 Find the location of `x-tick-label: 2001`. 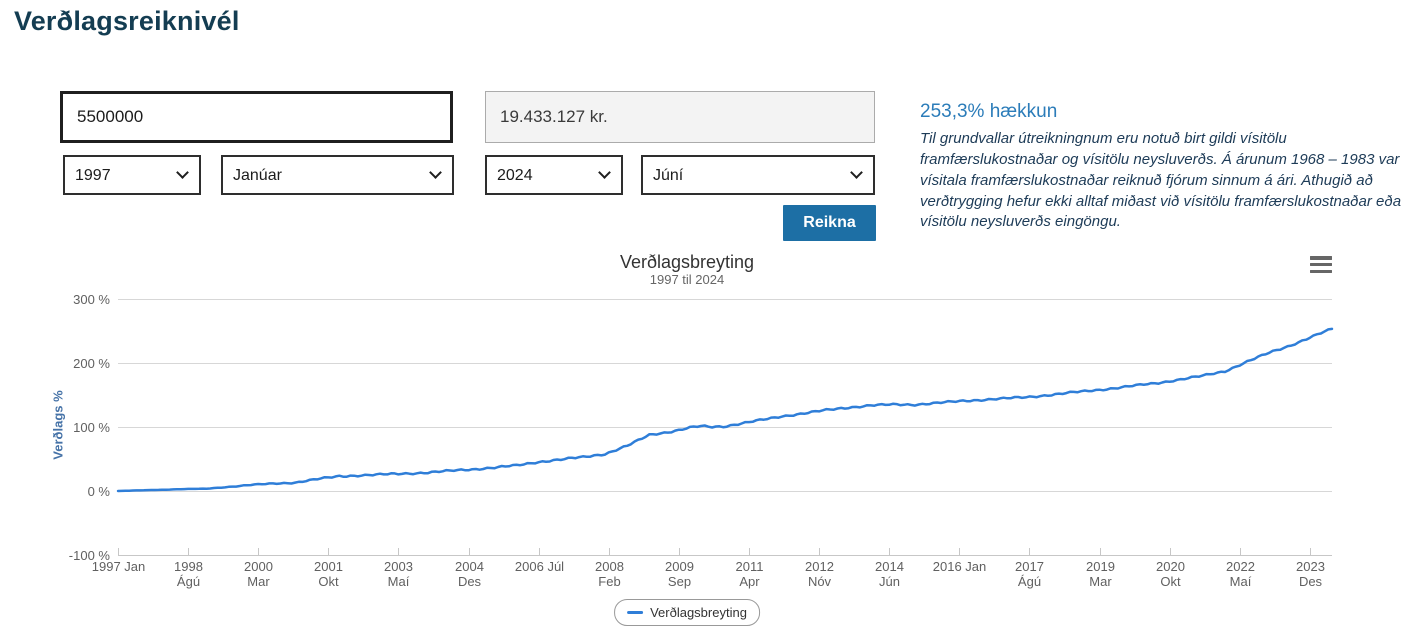

x-tick-label: 2001 is located at coordinates (328, 566).